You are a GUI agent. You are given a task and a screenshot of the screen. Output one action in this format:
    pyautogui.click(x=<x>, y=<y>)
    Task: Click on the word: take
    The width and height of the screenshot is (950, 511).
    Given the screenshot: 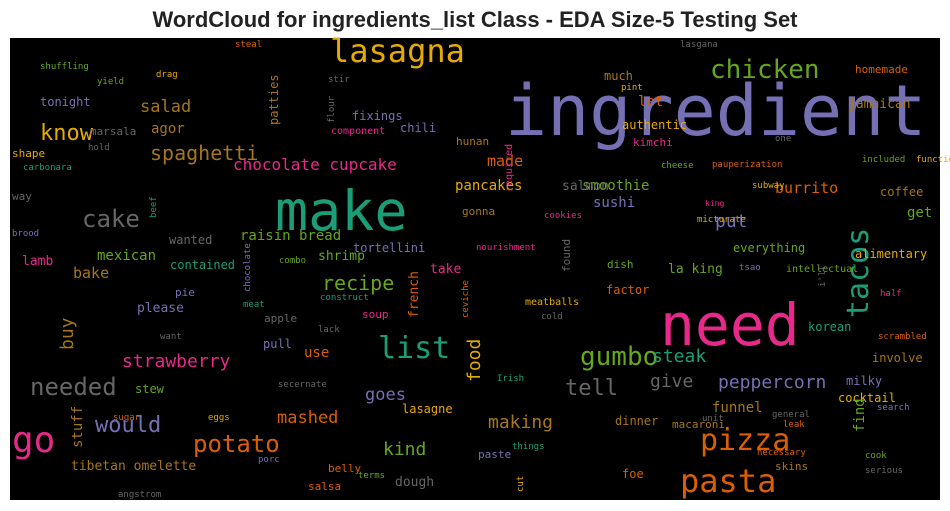 What is the action you would take?
    pyautogui.click(x=445, y=269)
    